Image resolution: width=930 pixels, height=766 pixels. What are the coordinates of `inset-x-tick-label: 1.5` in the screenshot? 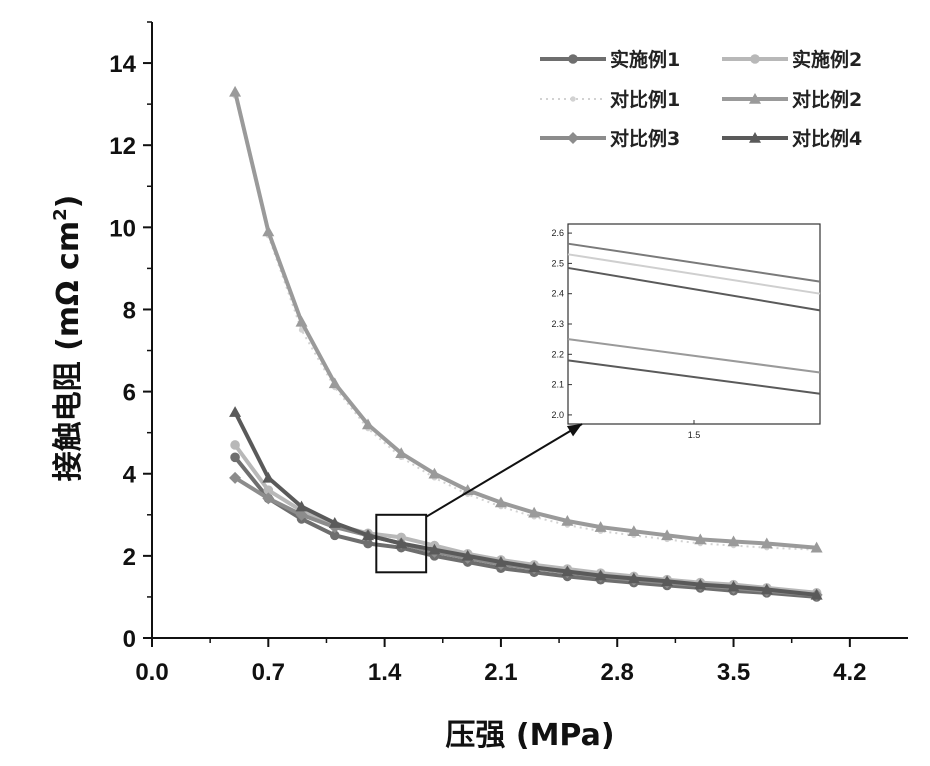 It's located at (694, 435).